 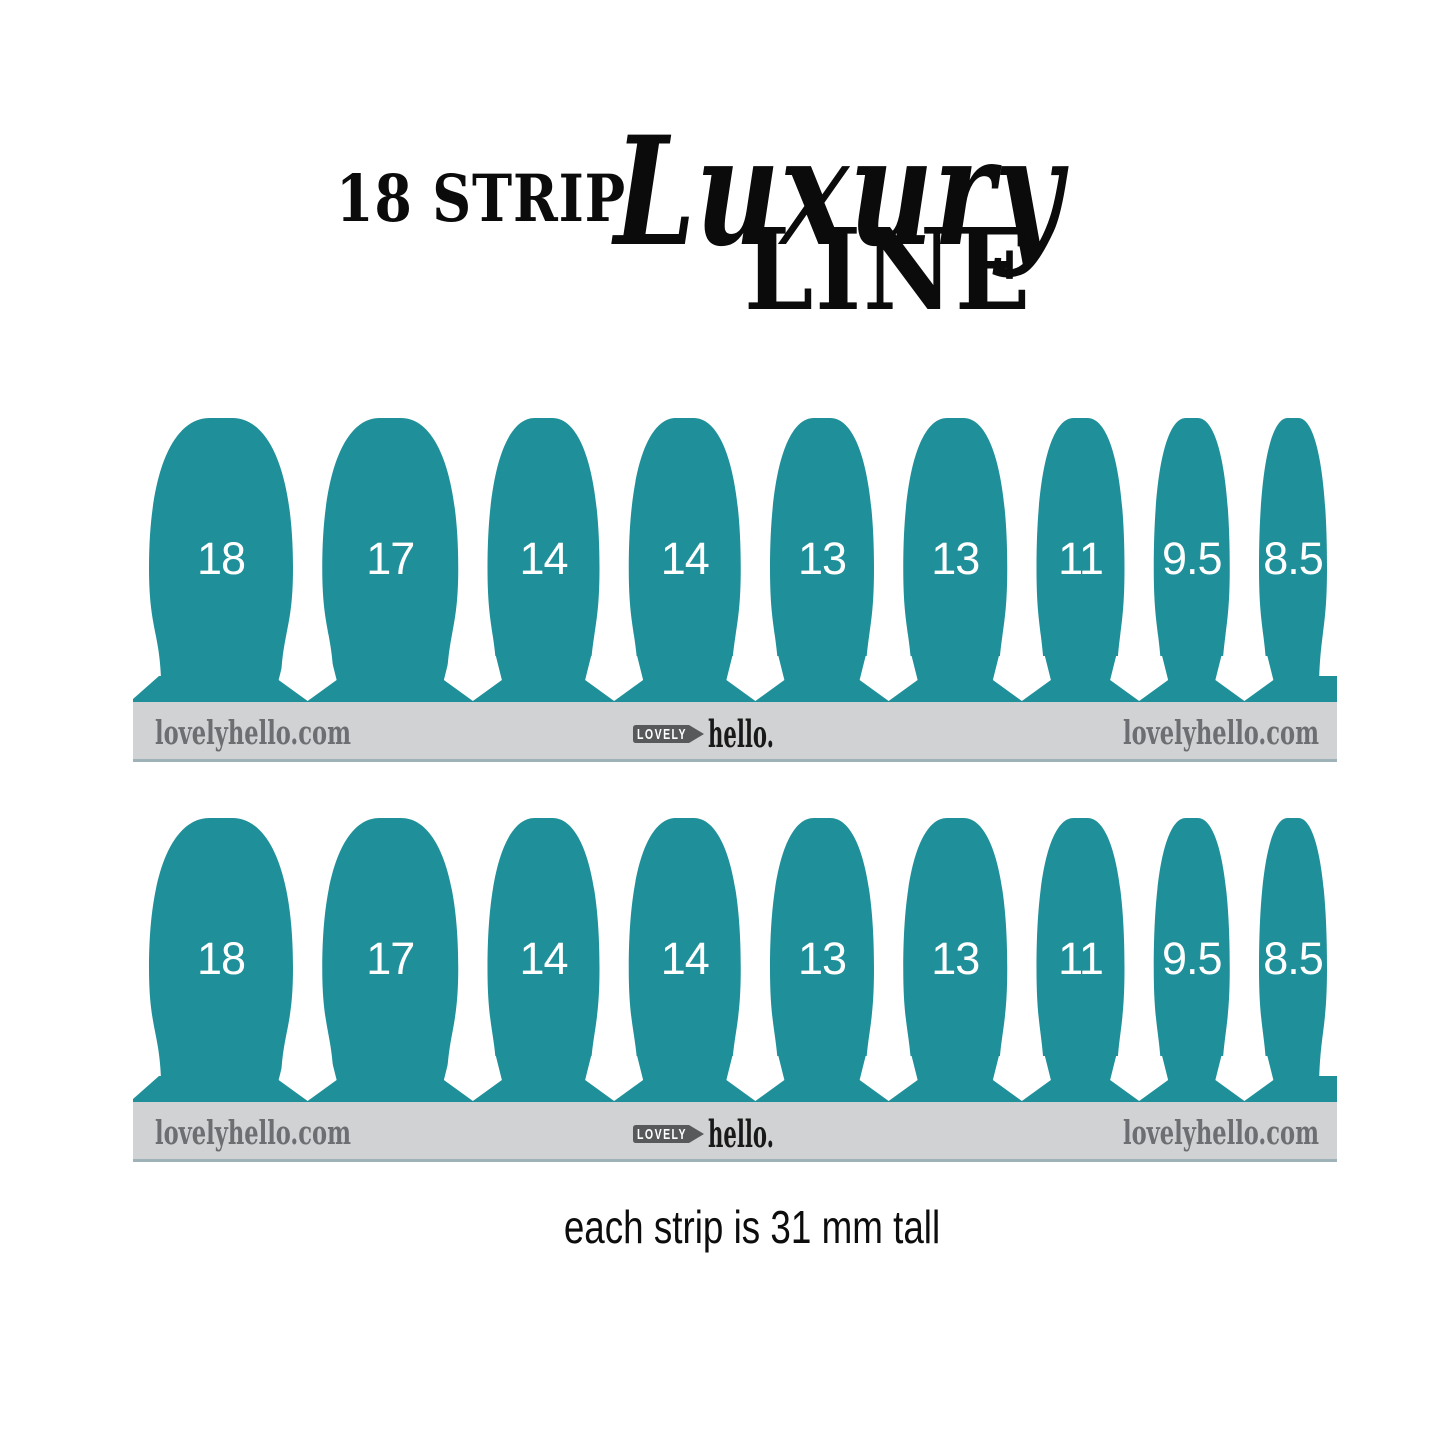 I want to click on title-block: 18 STRIP Luxury LINE, so click(x=702, y=220).